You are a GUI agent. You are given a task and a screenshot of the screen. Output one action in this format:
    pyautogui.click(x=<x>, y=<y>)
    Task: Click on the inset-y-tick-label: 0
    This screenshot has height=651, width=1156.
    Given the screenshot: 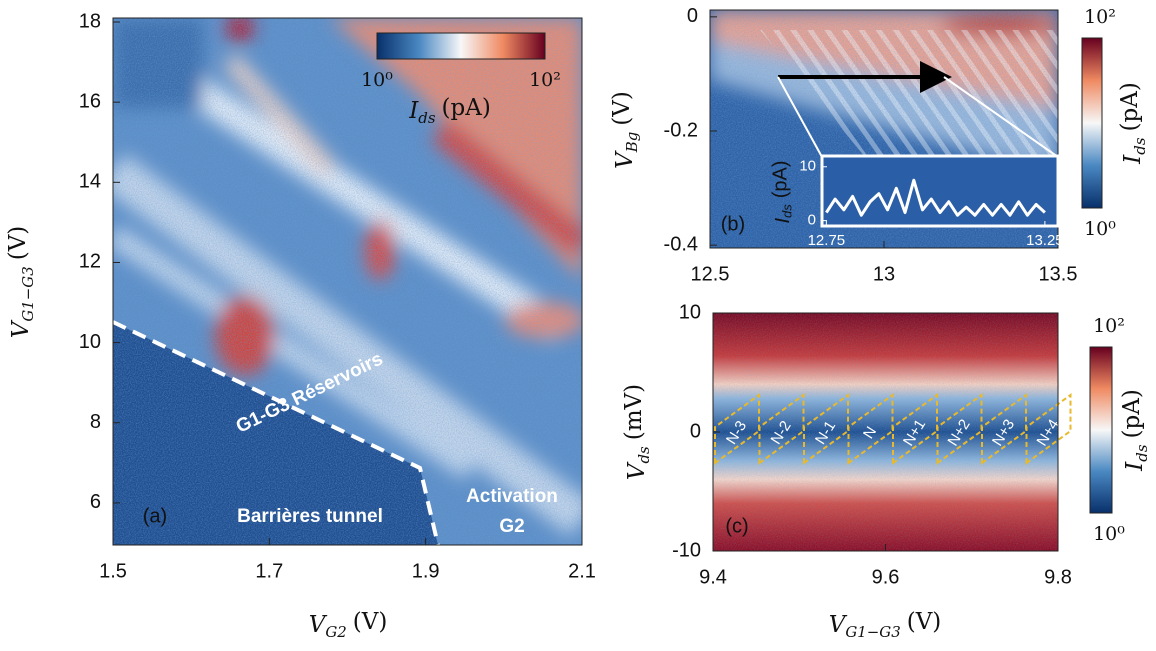 What is the action you would take?
    pyautogui.click(x=812, y=220)
    